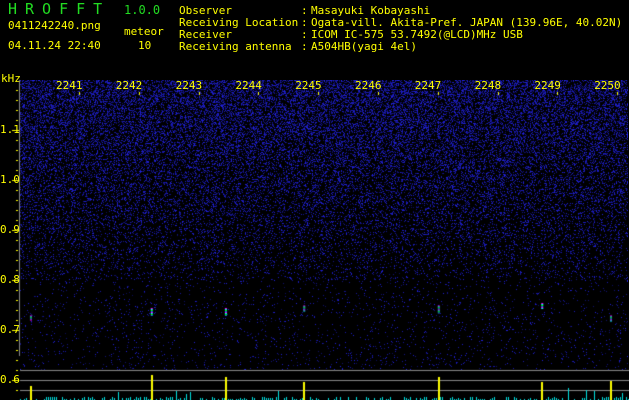 The height and width of the screenshot is (400, 629). Describe the element at coordinates (69, 85) in the screenshot. I see `x-tick-label: 2241` at that location.